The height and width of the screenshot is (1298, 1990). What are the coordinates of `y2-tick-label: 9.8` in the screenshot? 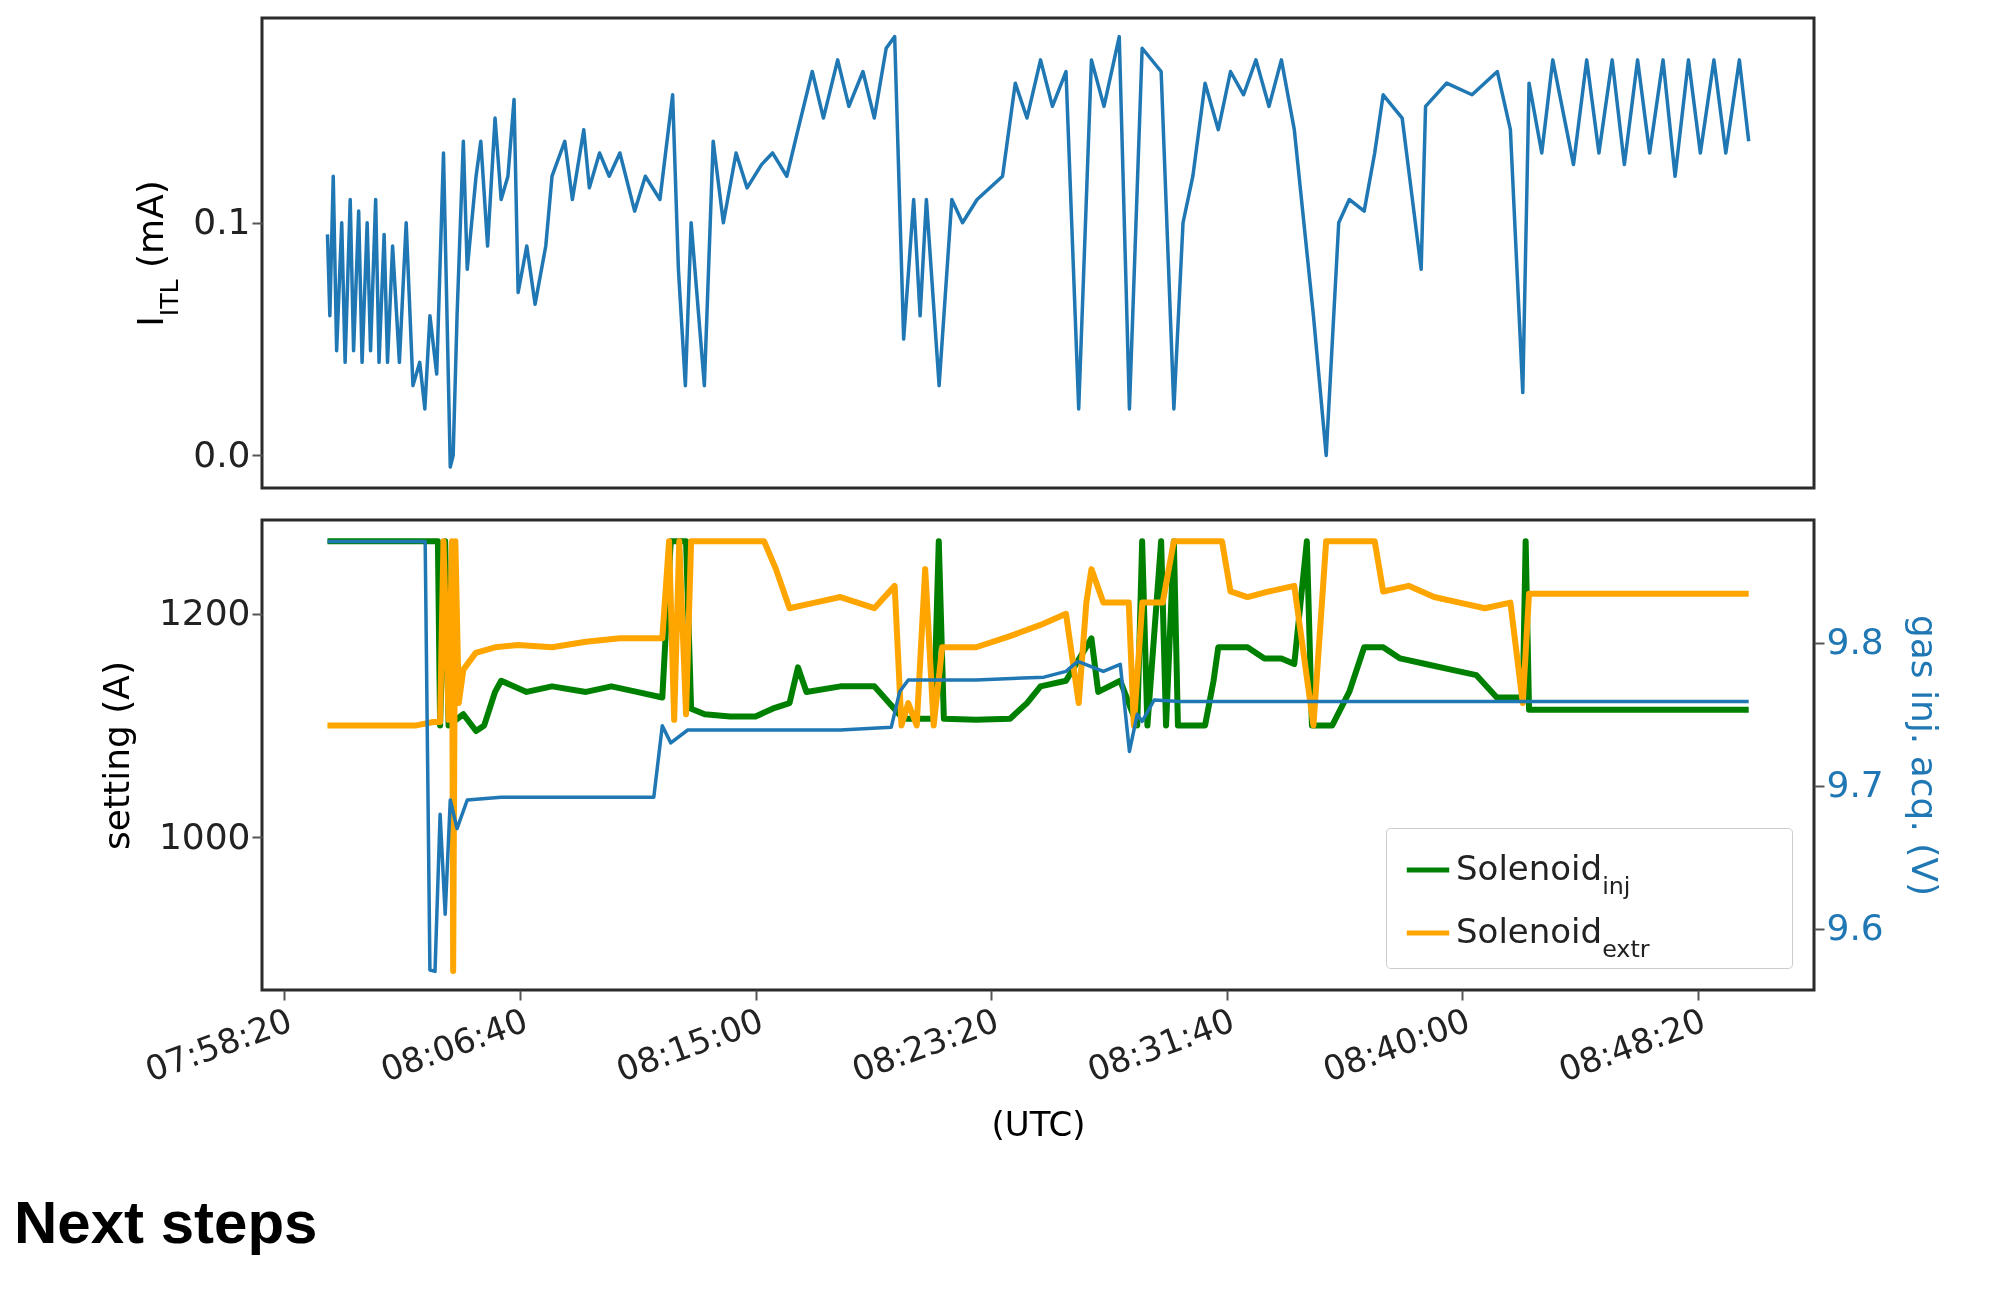 It's located at (1855, 642).